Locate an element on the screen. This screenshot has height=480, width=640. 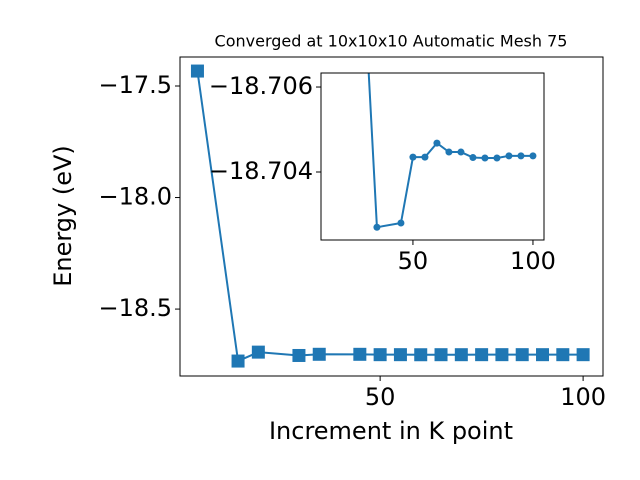
y-axis-label: Energy (eV) is located at coordinates (63, 216).